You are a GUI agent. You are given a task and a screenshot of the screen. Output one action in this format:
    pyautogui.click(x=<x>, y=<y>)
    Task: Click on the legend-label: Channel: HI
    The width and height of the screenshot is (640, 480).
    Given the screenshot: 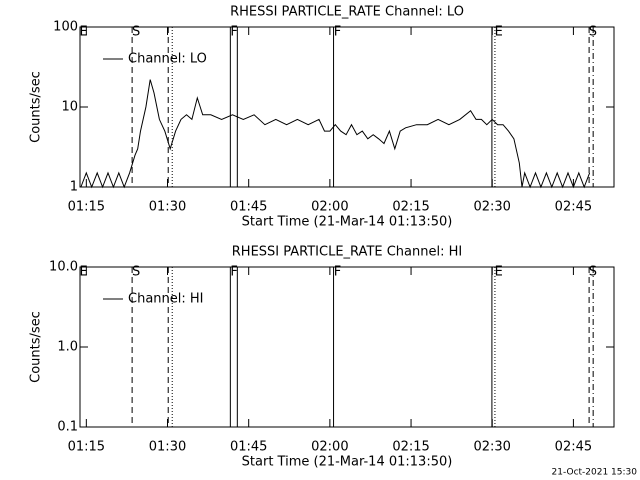 What is the action you would take?
    pyautogui.click(x=166, y=299)
    